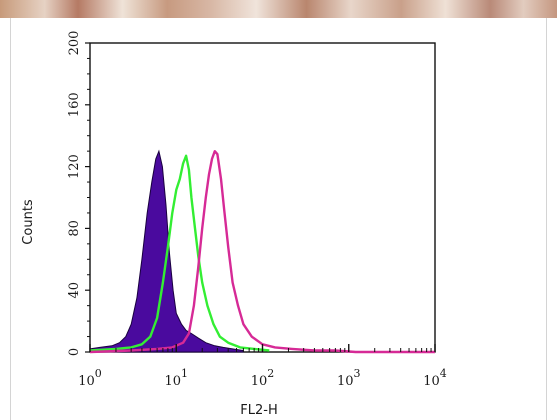 The image size is (557, 420). Describe the element at coordinates (74, 166) in the screenshot. I see `y-tick-label: 120` at that location.